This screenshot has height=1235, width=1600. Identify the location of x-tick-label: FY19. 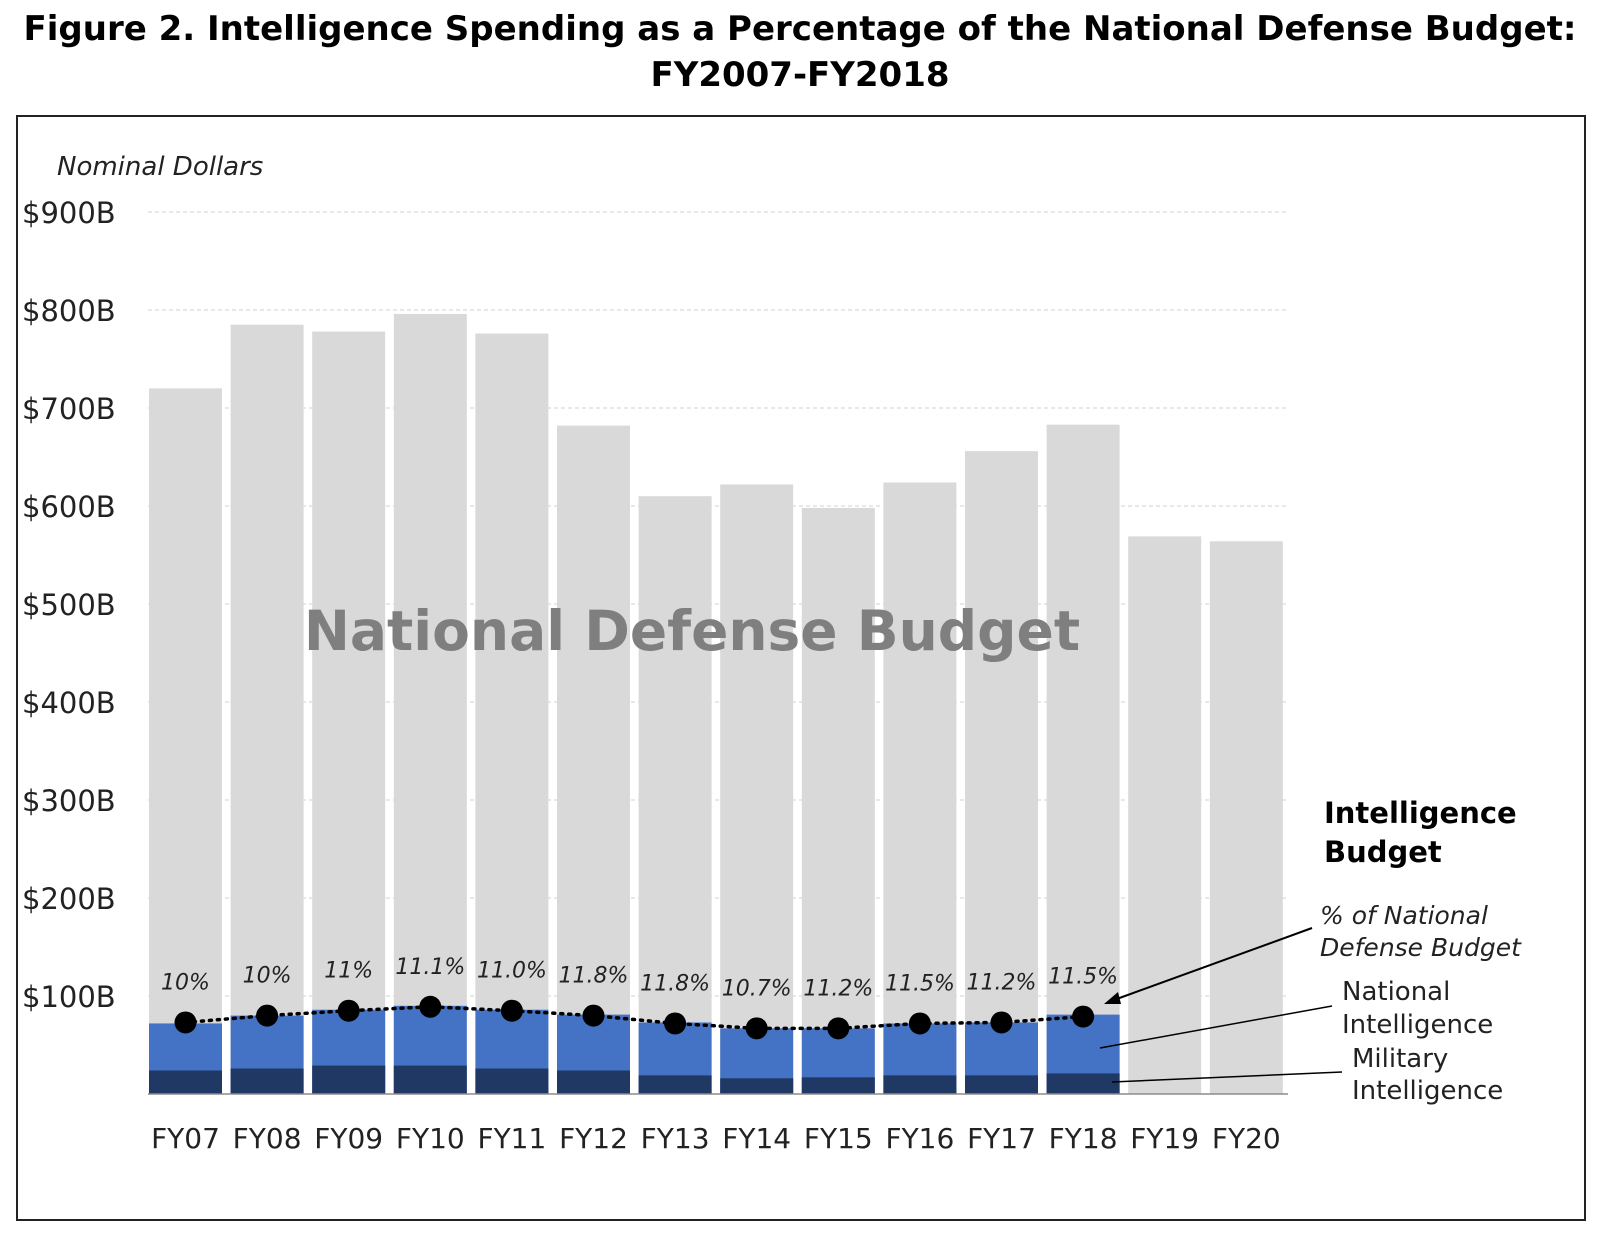
(1164, 1138).